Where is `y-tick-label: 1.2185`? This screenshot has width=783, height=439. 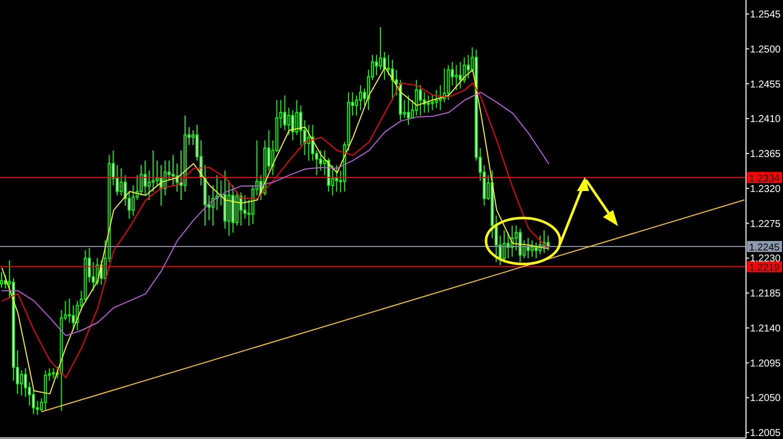
y-tick-label: 1.2185 is located at coordinates (766, 294).